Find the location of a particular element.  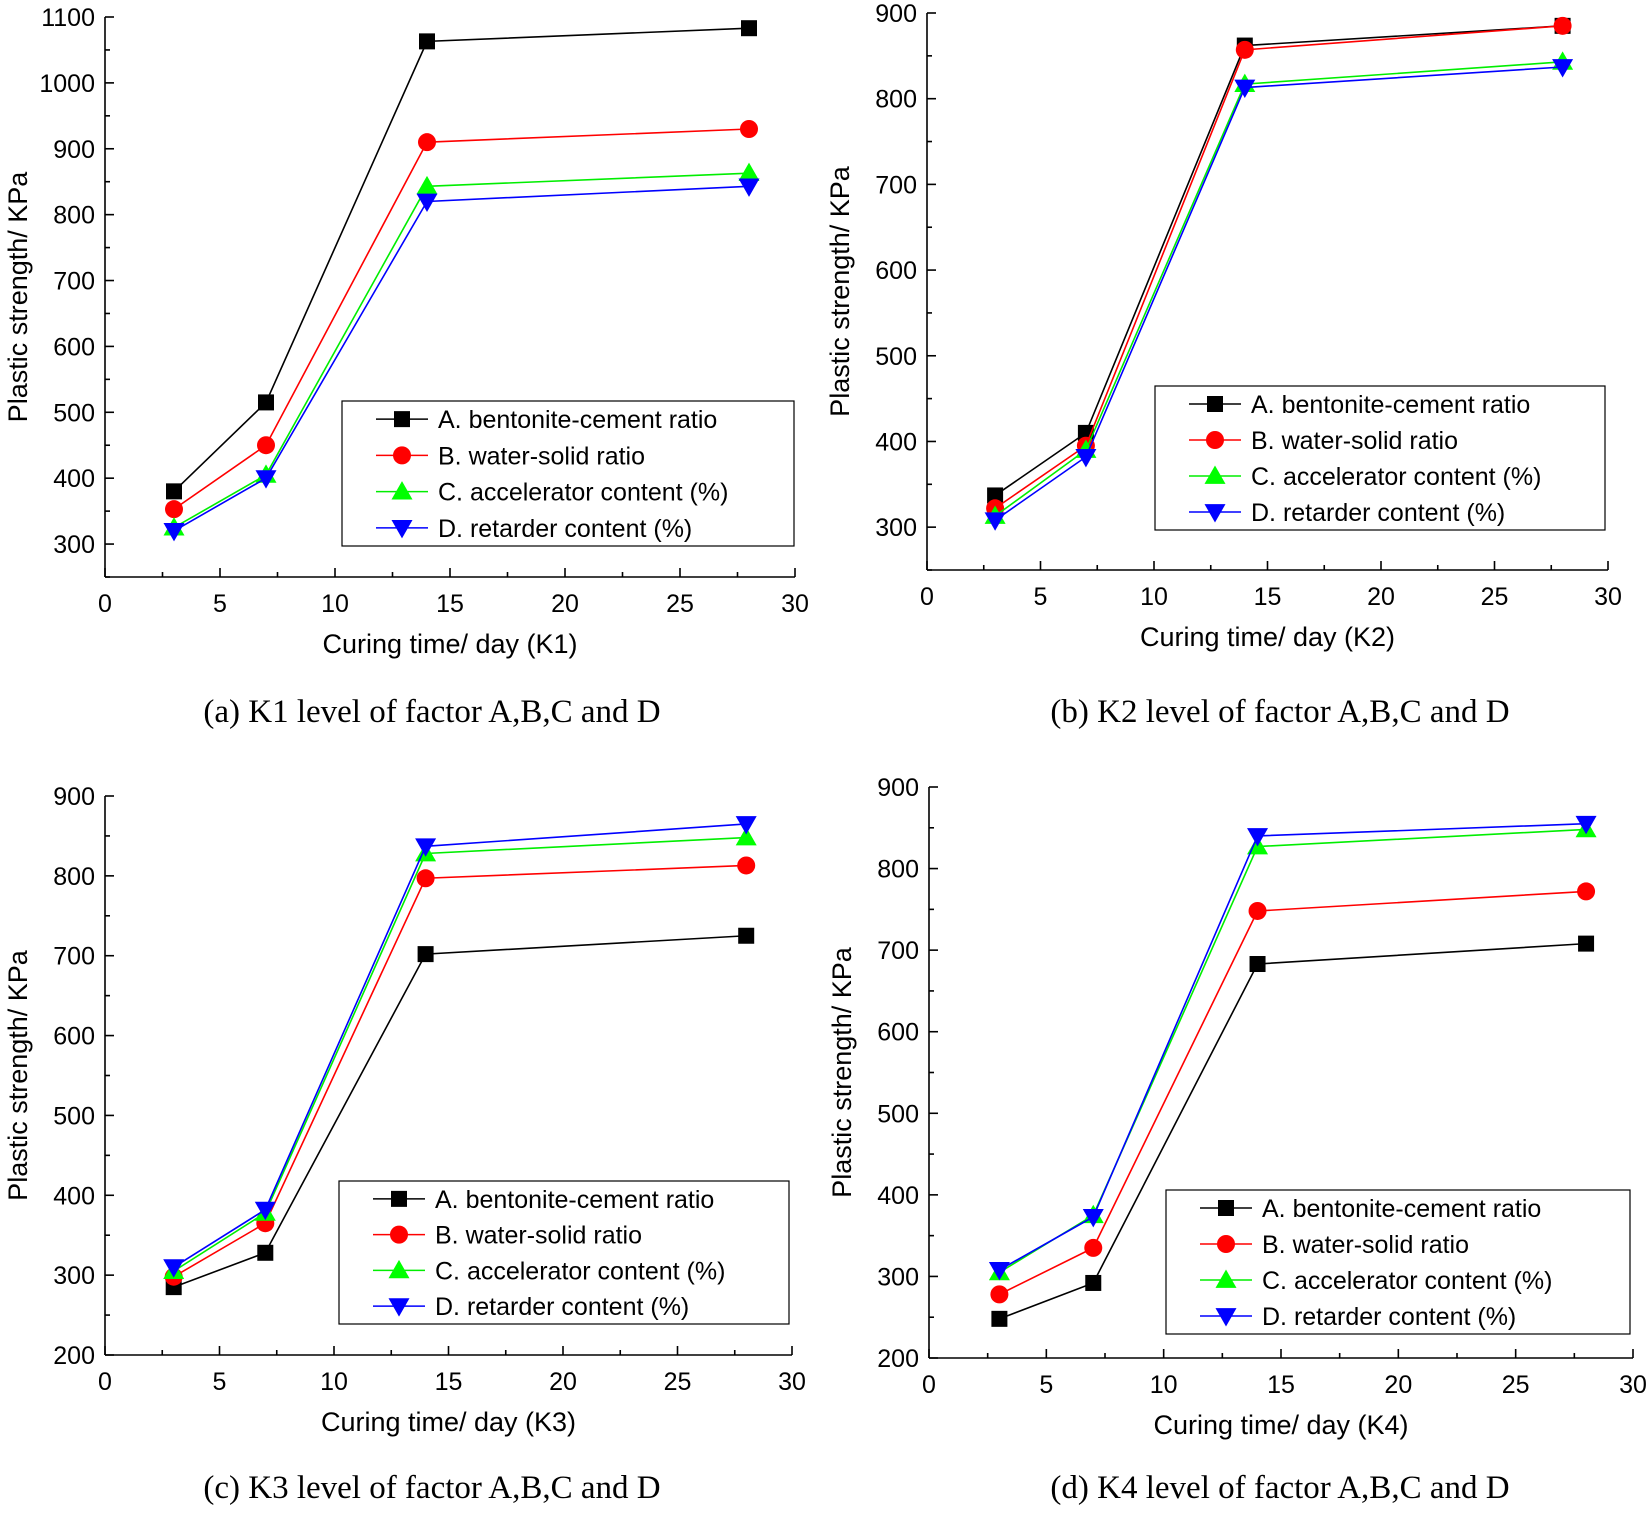

panel-caption: (d) K4 level of factor A,B,C and D is located at coordinates (1279, 1488).